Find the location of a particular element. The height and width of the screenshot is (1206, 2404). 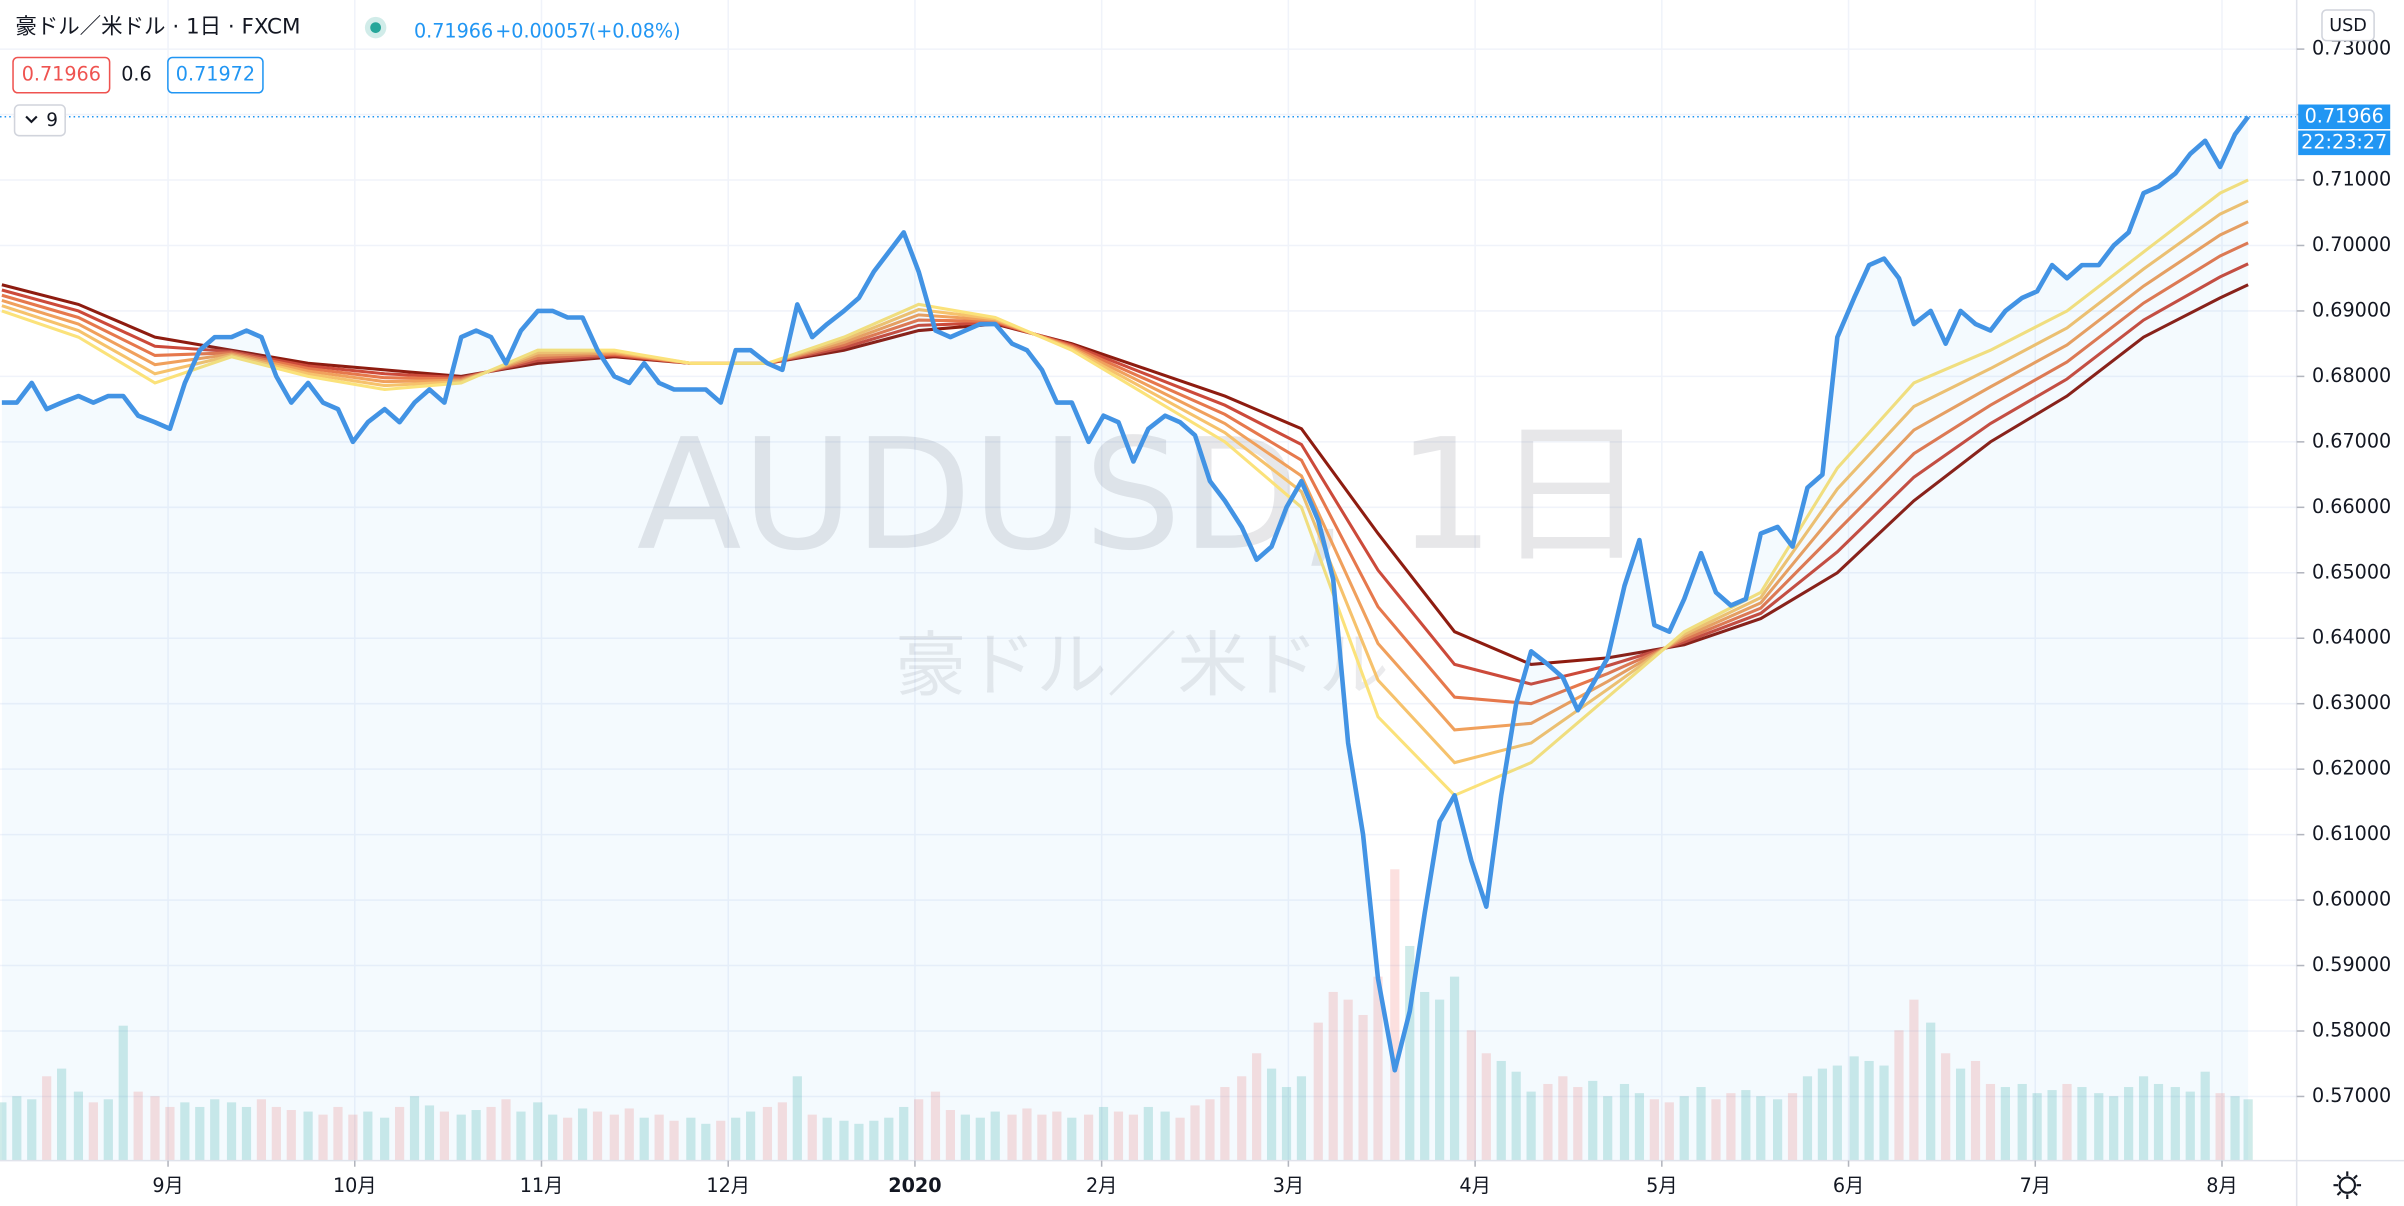

y-tick-label: 0.68000 is located at coordinates (2351, 375).